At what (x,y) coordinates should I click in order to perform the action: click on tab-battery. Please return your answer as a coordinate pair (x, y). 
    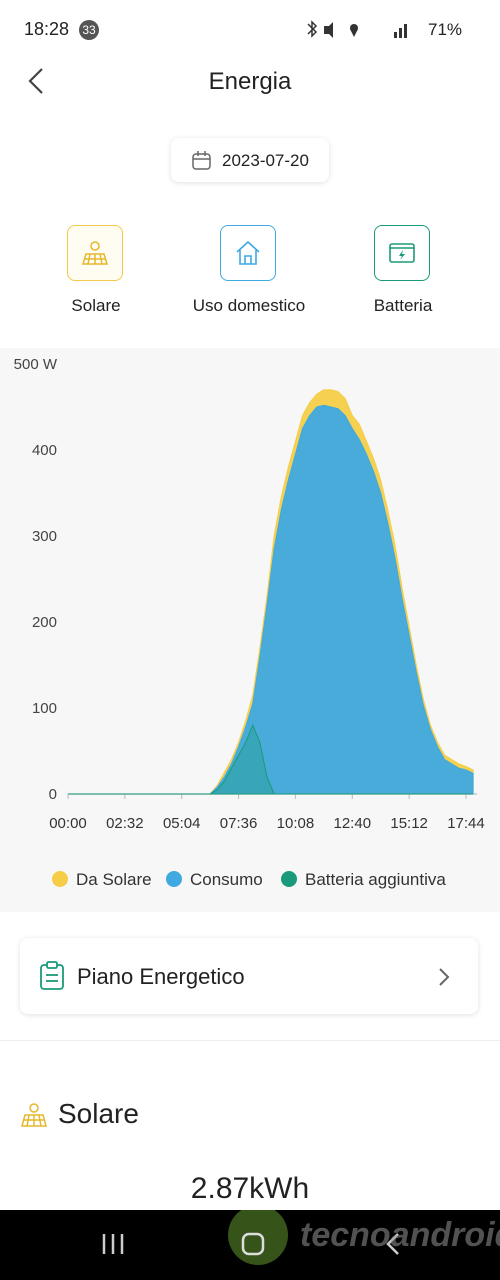
    Looking at the image, I should click on (402, 253).